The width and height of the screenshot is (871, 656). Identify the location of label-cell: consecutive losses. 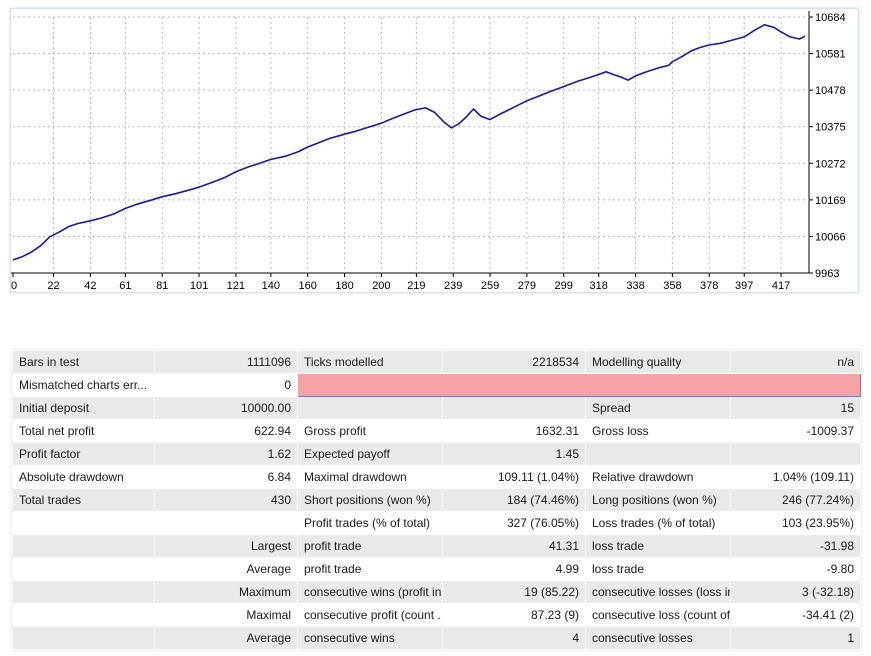
(658, 638).